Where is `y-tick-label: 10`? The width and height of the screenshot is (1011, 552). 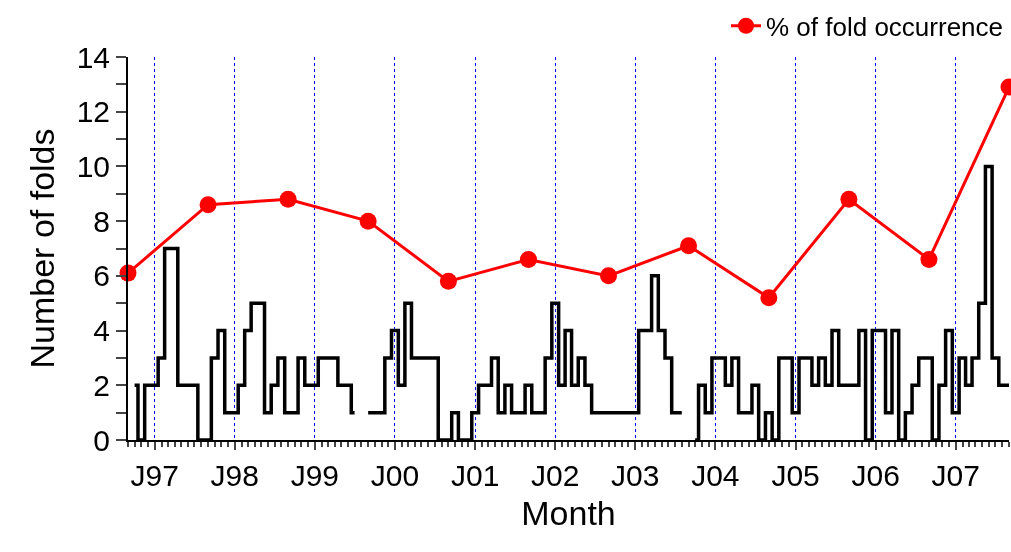
y-tick-label: 10 is located at coordinates (93, 166).